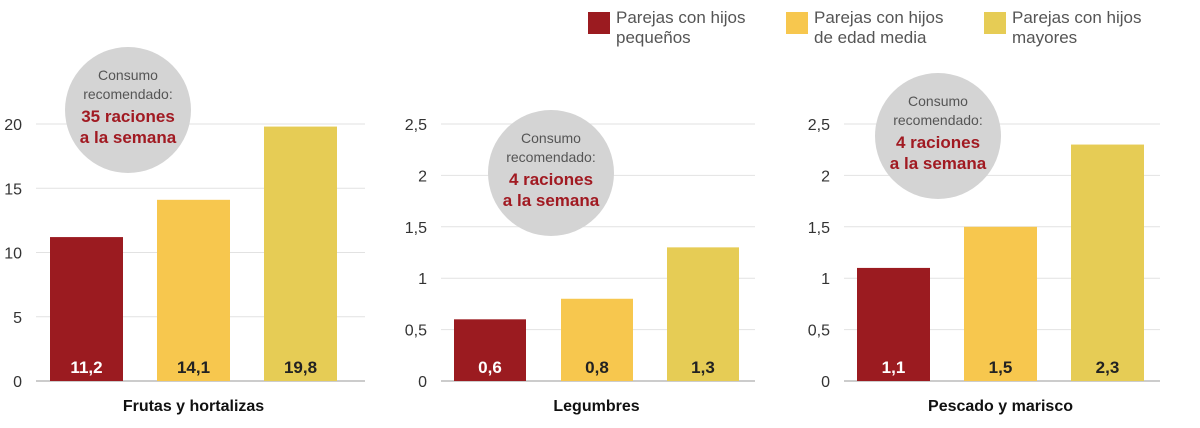 The image size is (1200, 428). What do you see at coordinates (596, 406) in the screenshot?
I see `category-label: Legumbres` at bounding box center [596, 406].